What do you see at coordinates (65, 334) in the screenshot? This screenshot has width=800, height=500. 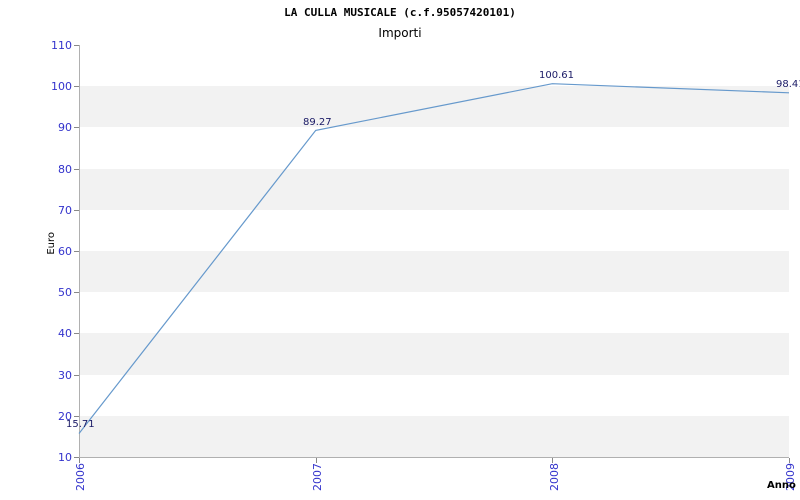 I see `y-tick-40: 40` at bounding box center [65, 334].